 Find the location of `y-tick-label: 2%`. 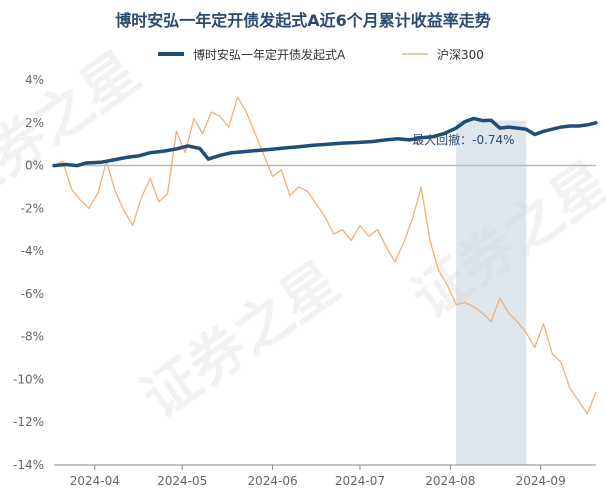

y-tick-label: 2% is located at coordinates (34, 123).